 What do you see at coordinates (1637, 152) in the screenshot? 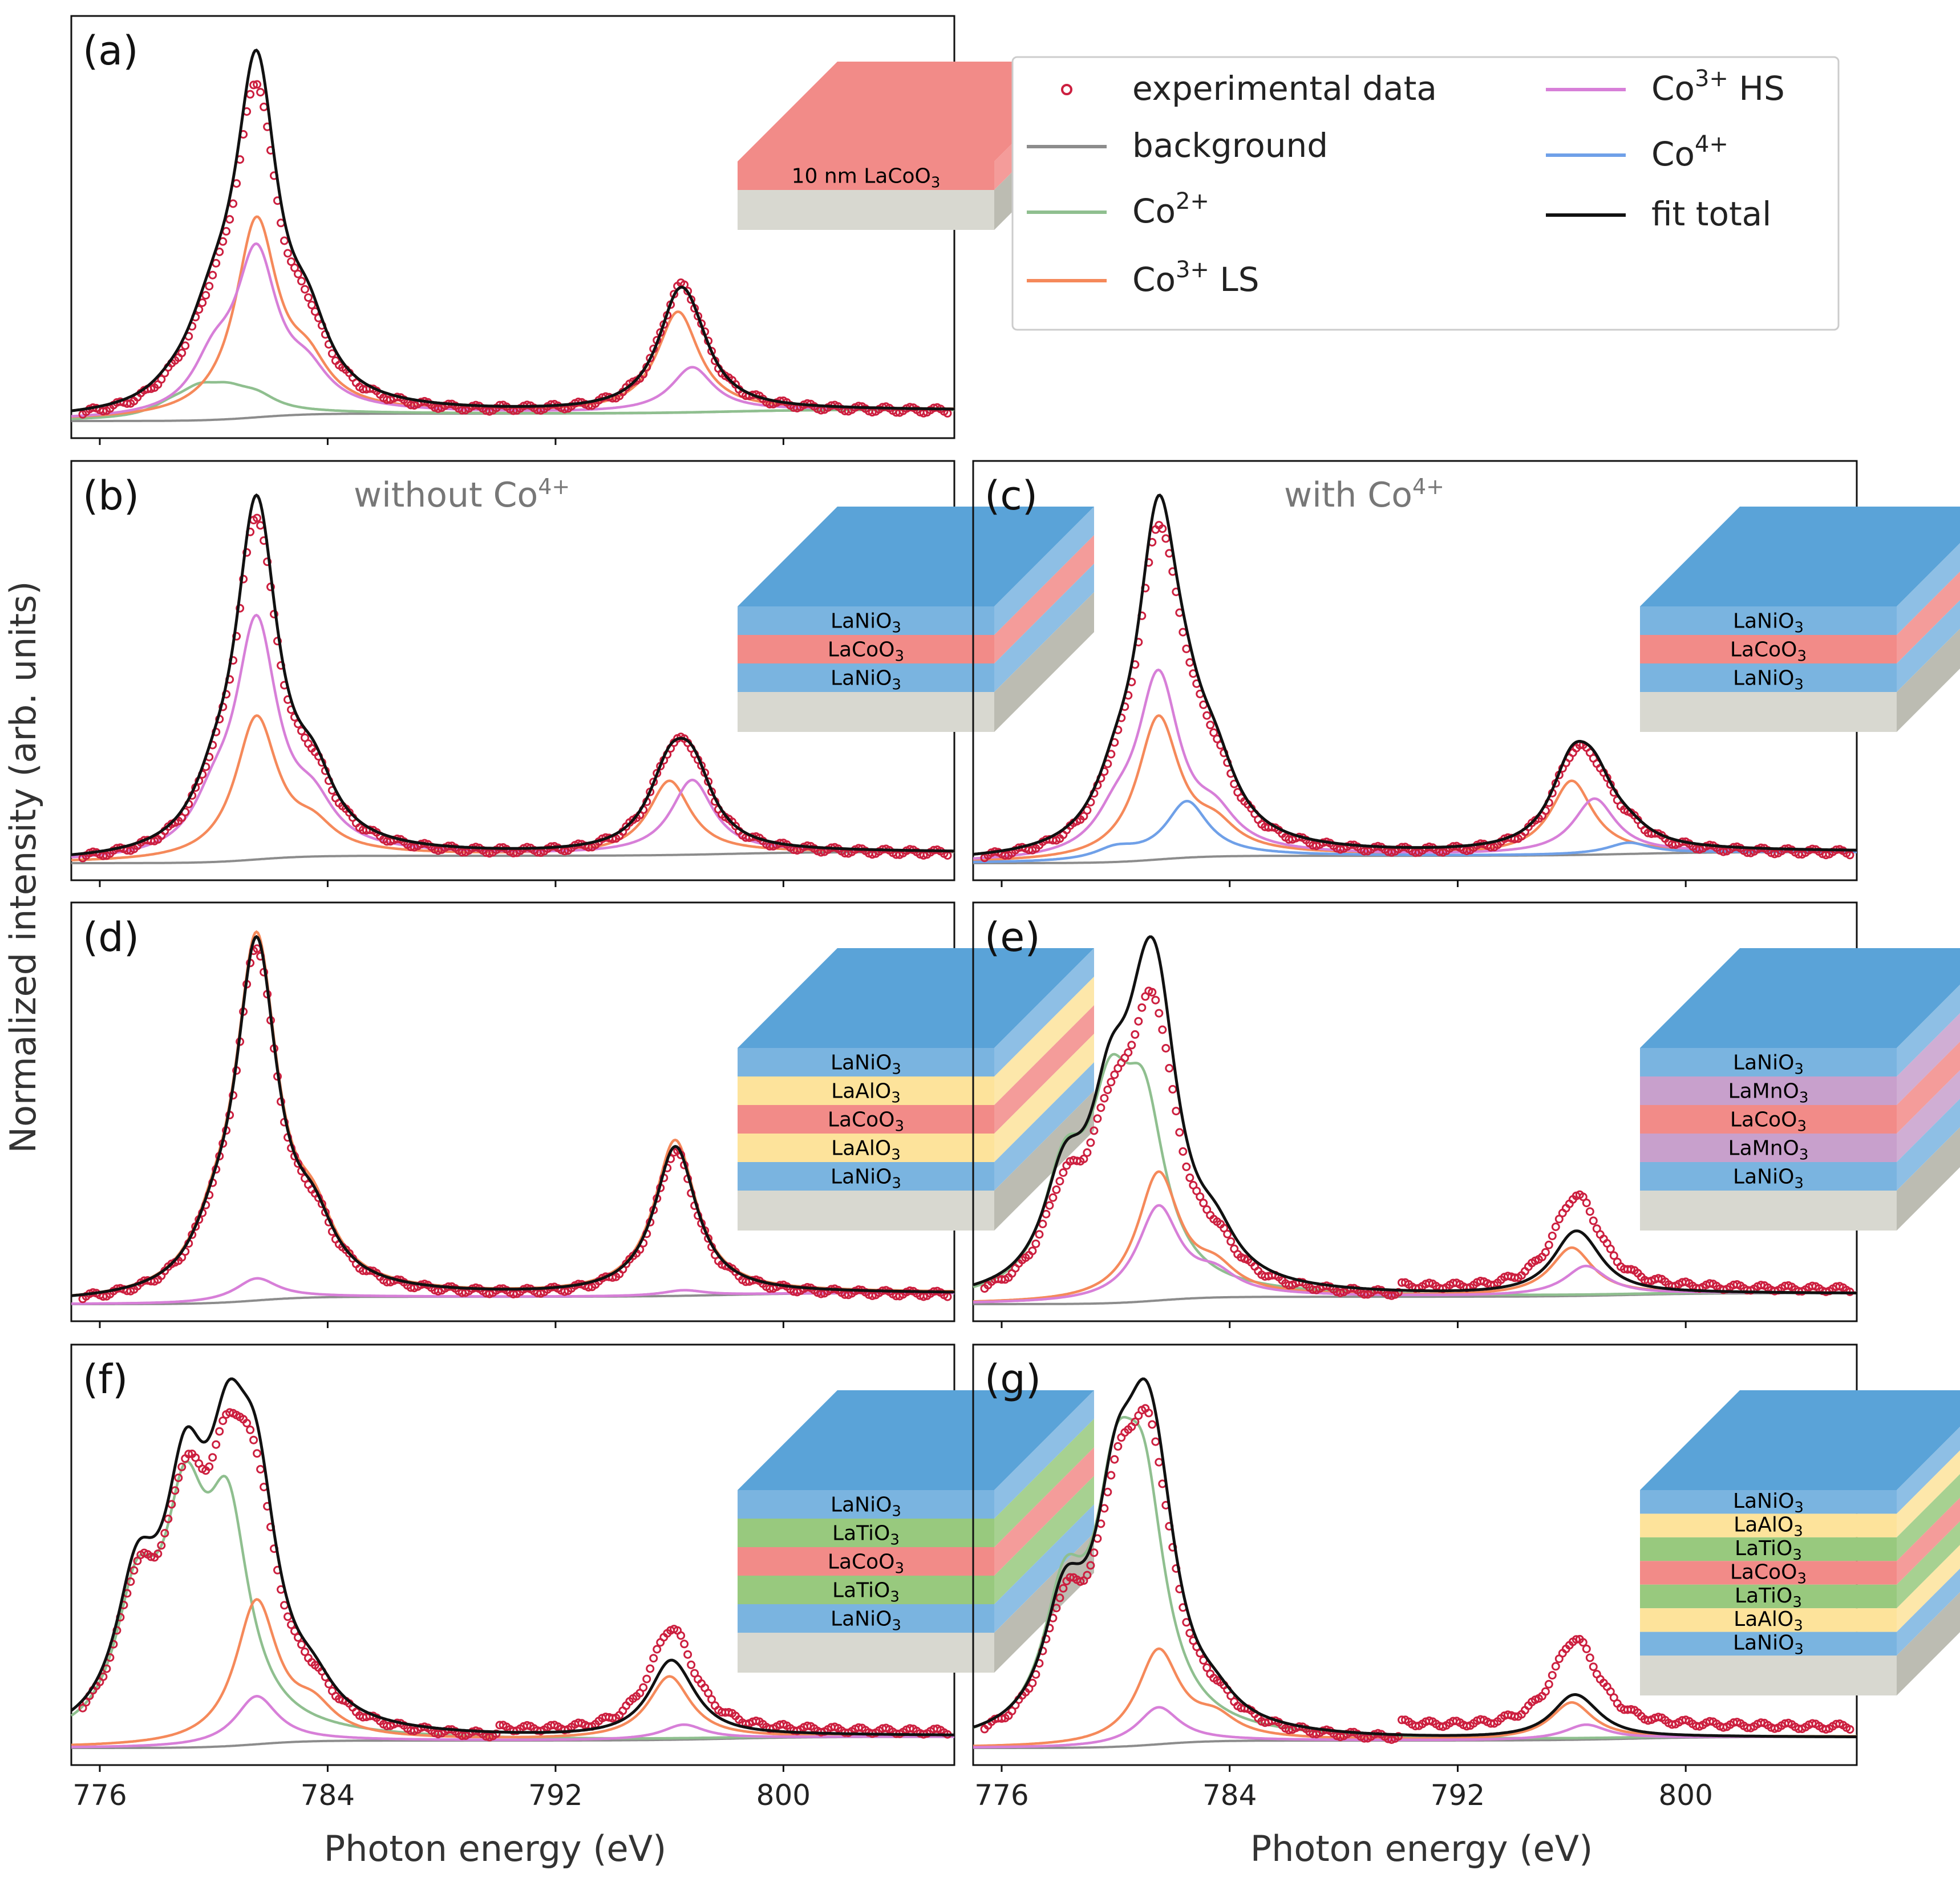
I see `legend-entry-co4: Co4+` at bounding box center [1637, 152].